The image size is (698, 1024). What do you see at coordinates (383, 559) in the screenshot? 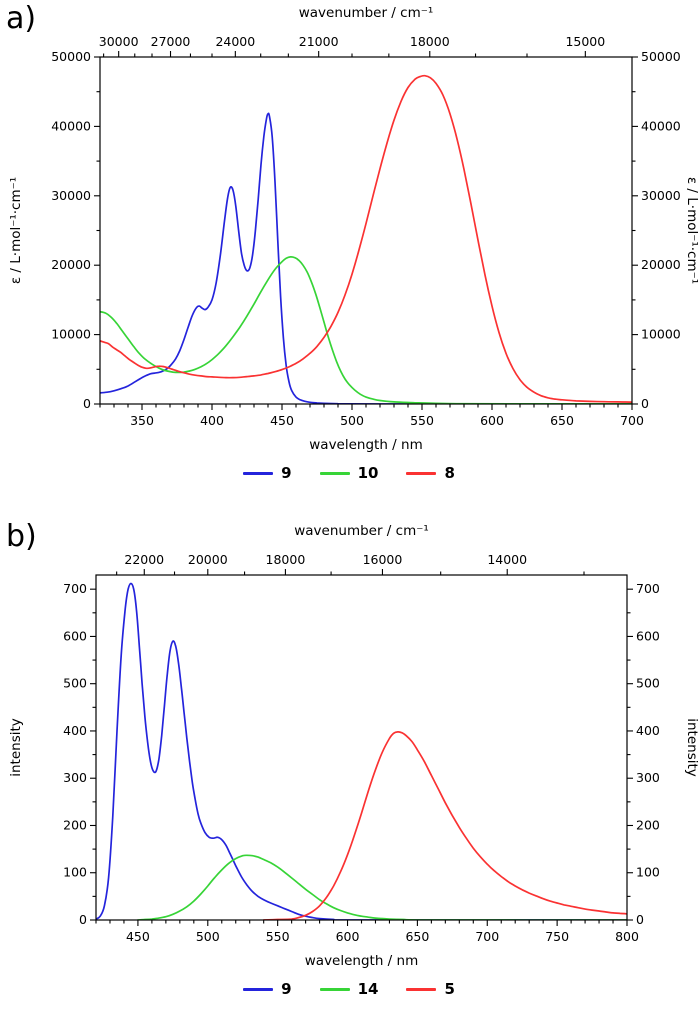
I see `top-tick-label: 16000` at bounding box center [383, 559].